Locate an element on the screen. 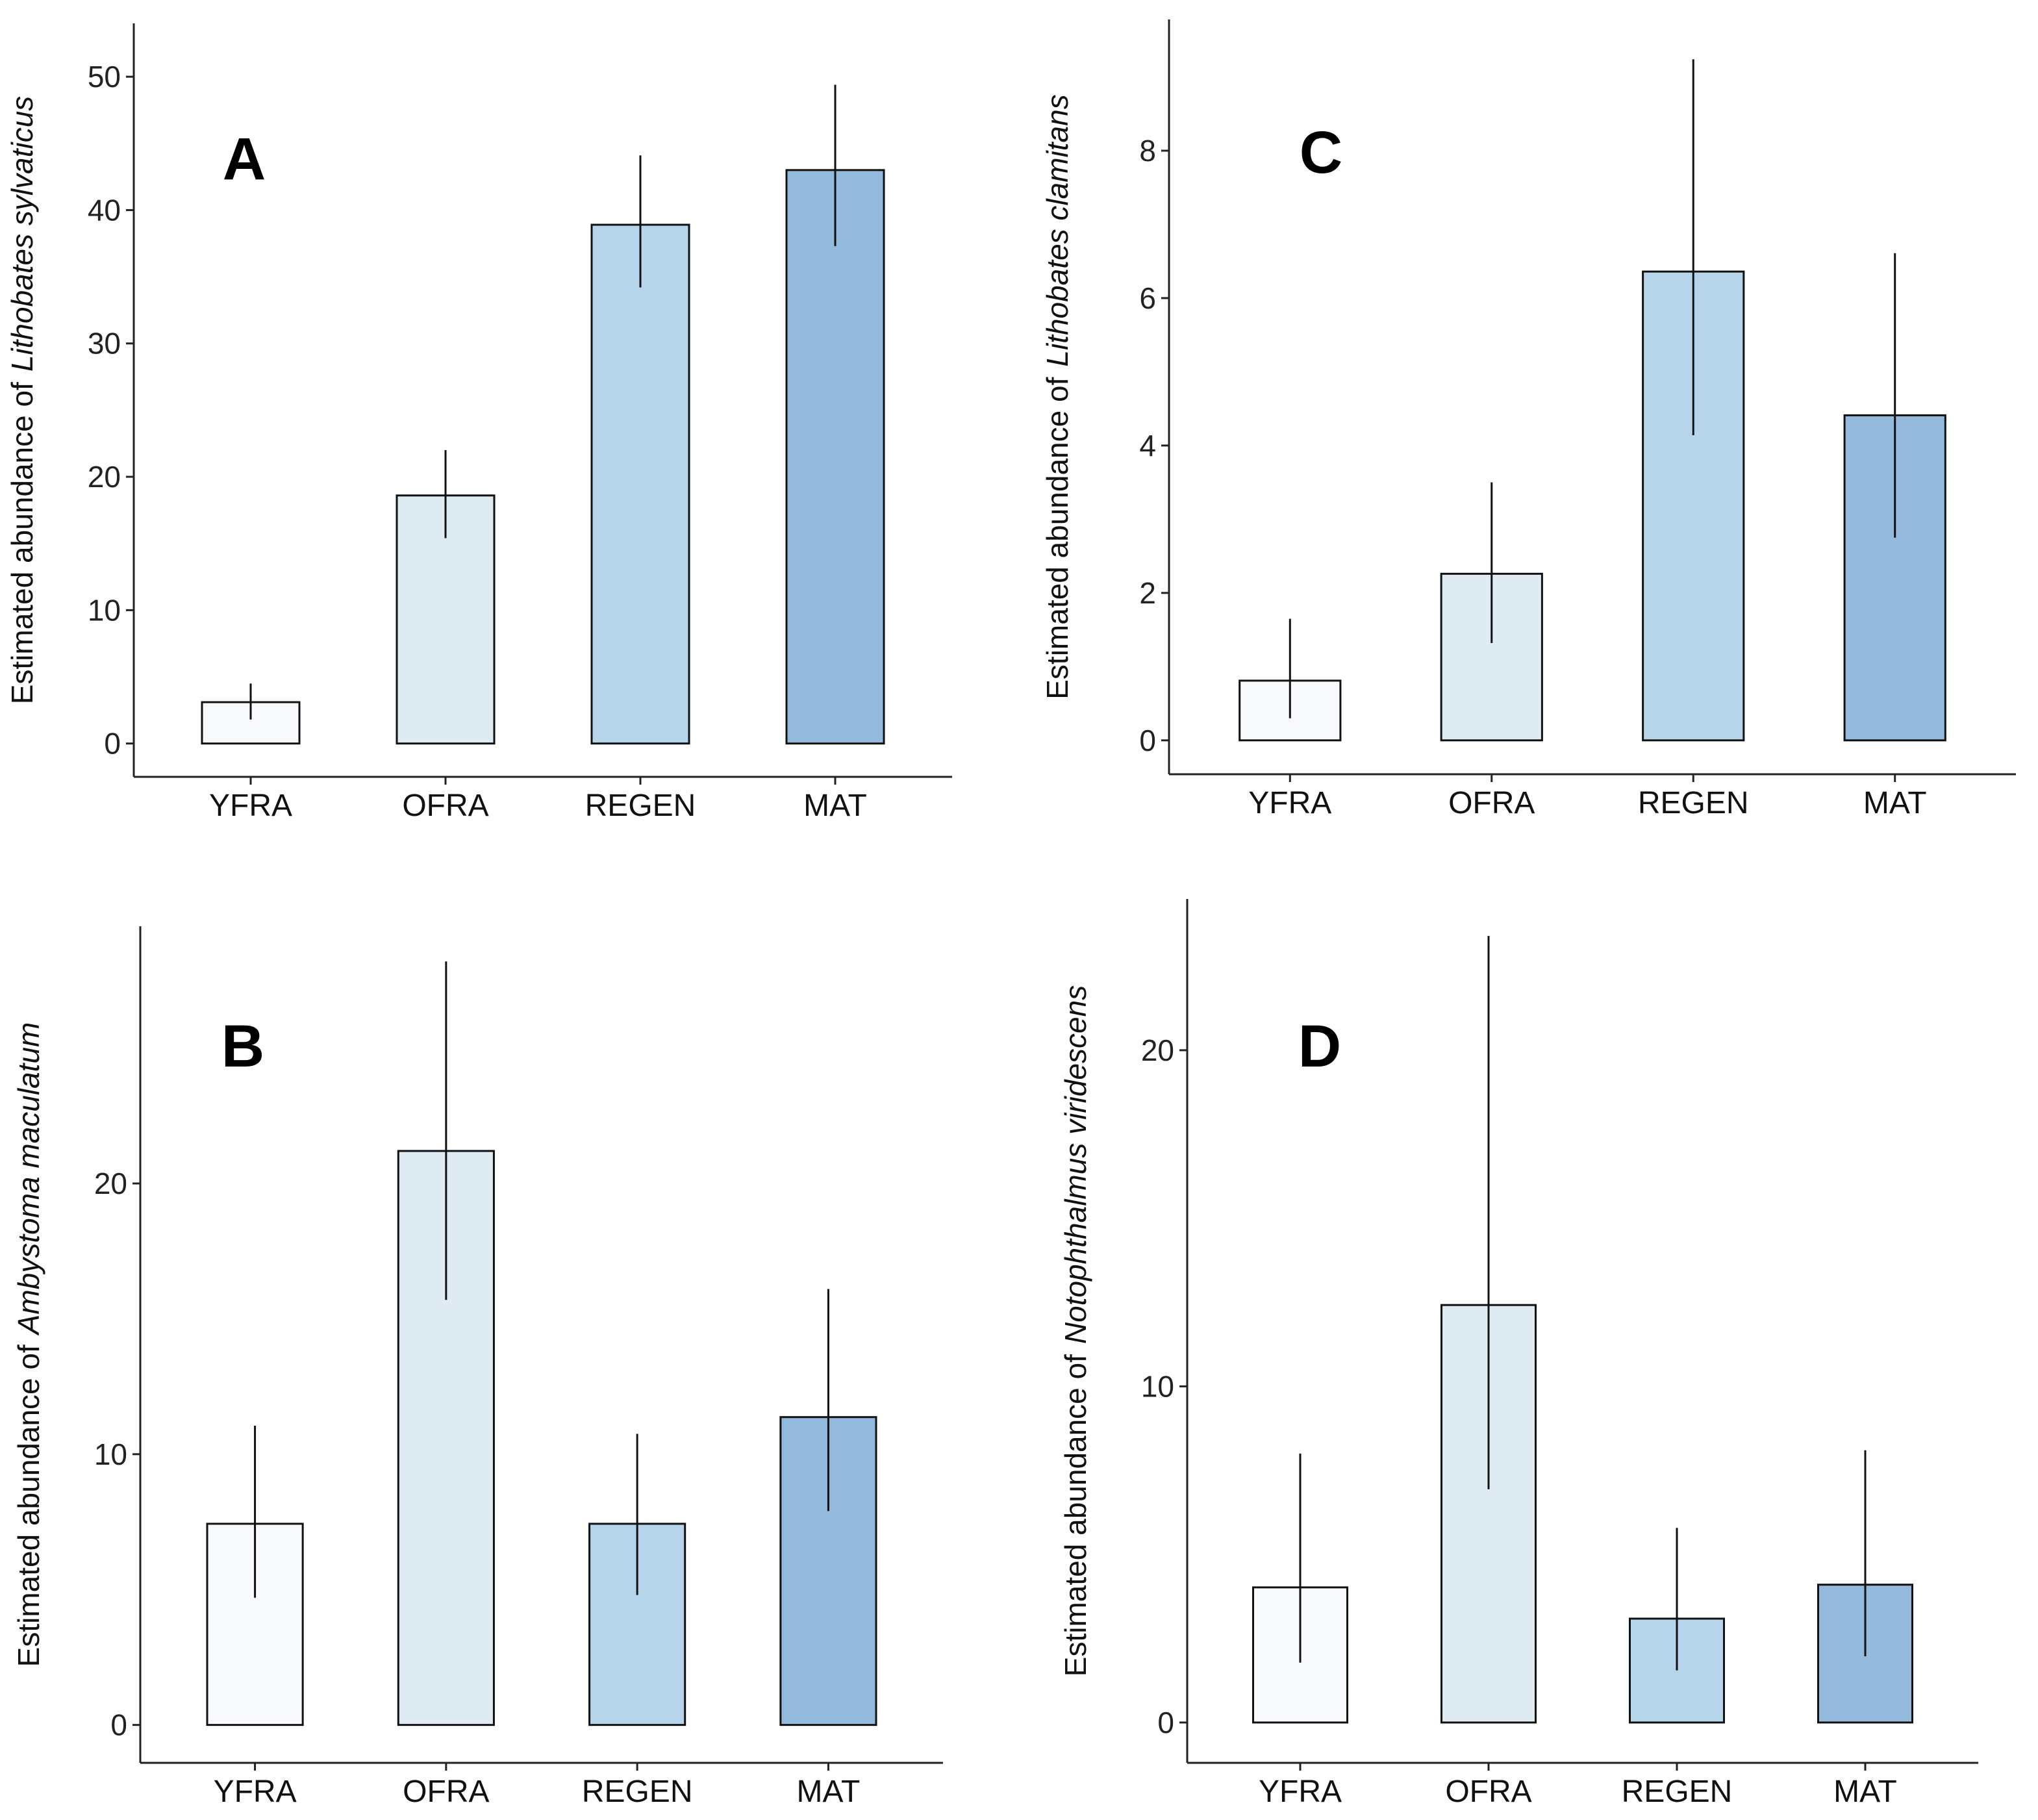  y-tick-label: 8 is located at coordinates (1147, 151).